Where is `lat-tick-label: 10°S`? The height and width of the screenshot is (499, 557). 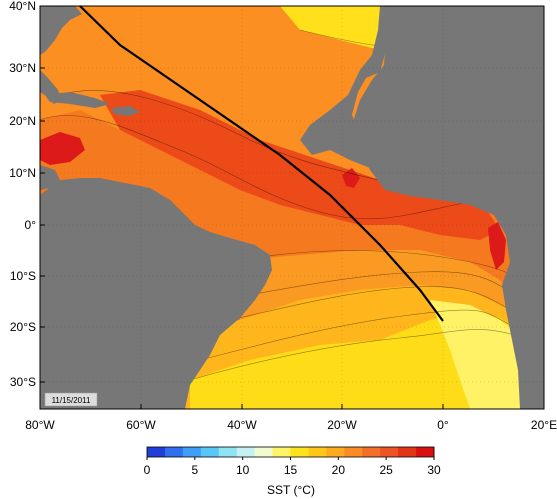 lat-tick-label: 10°S is located at coordinates (23, 276).